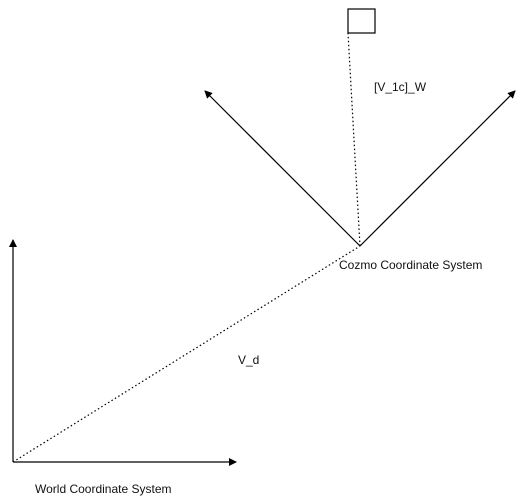  Describe the element at coordinates (354, 139) in the screenshot. I see `vector-1c-line` at that location.